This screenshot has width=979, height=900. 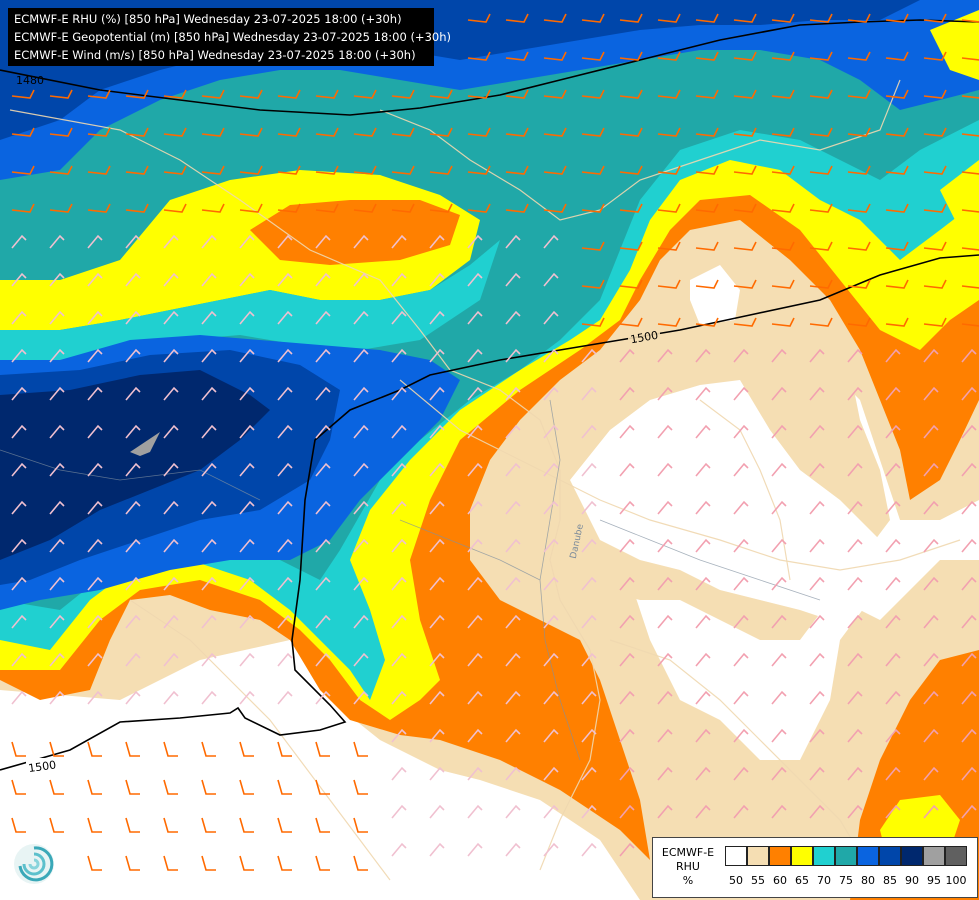 What do you see at coordinates (34, 864) in the screenshot?
I see `logo-icon` at bounding box center [34, 864].